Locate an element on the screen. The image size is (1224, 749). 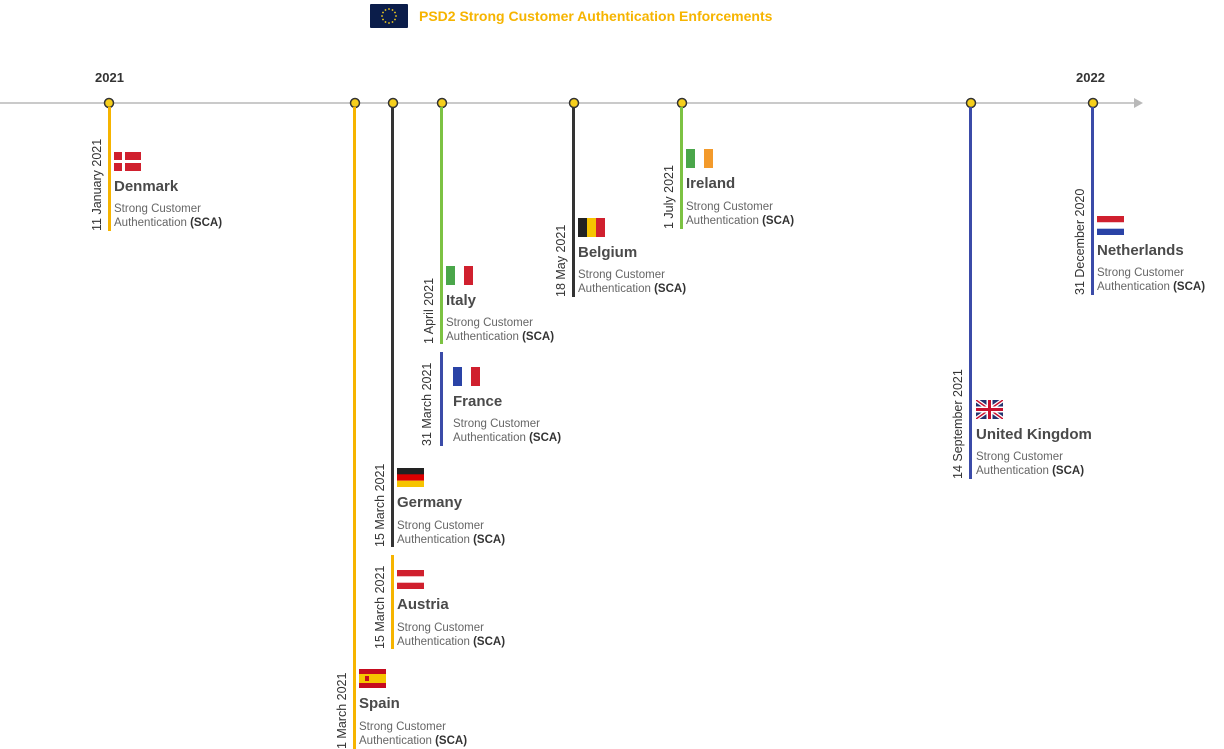
event-date: 11 January 2021 is located at coordinates (97, 184).